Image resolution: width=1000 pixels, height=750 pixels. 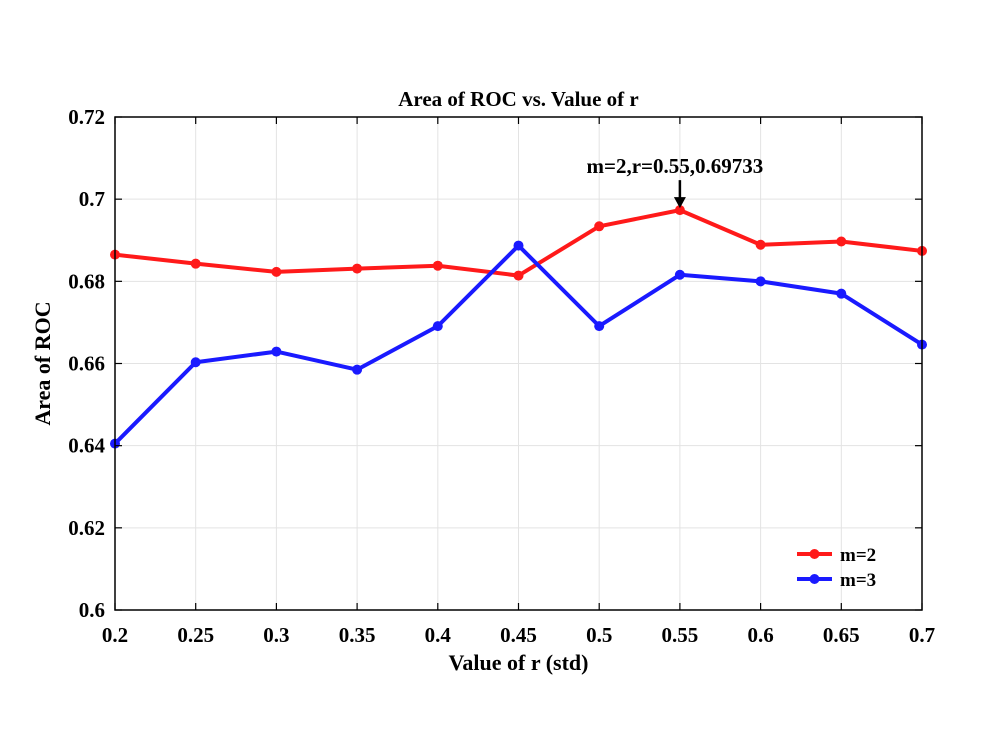 What do you see at coordinates (86, 528) in the screenshot?
I see `y-tick-label: 0.62` at bounding box center [86, 528].